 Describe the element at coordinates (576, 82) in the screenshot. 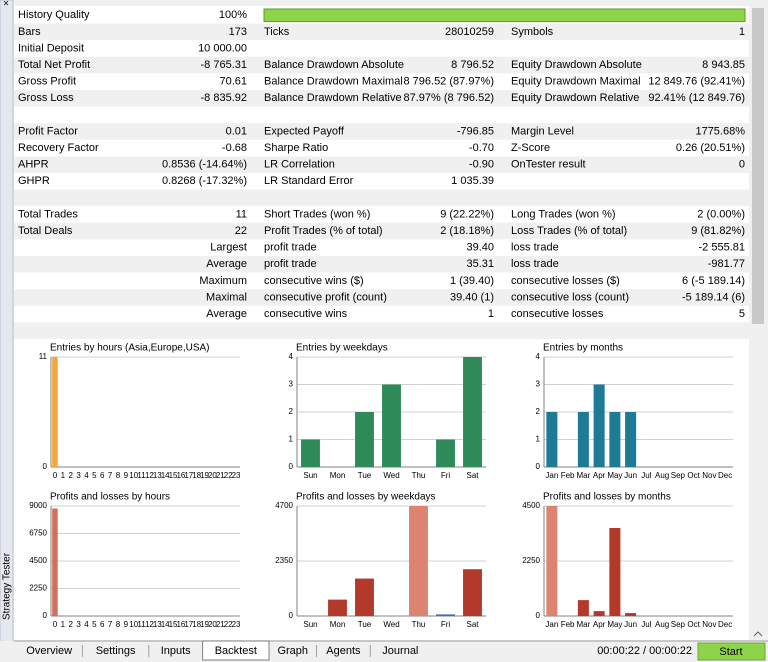

I see `row-label: Equity Drawdown Maximal` at that location.